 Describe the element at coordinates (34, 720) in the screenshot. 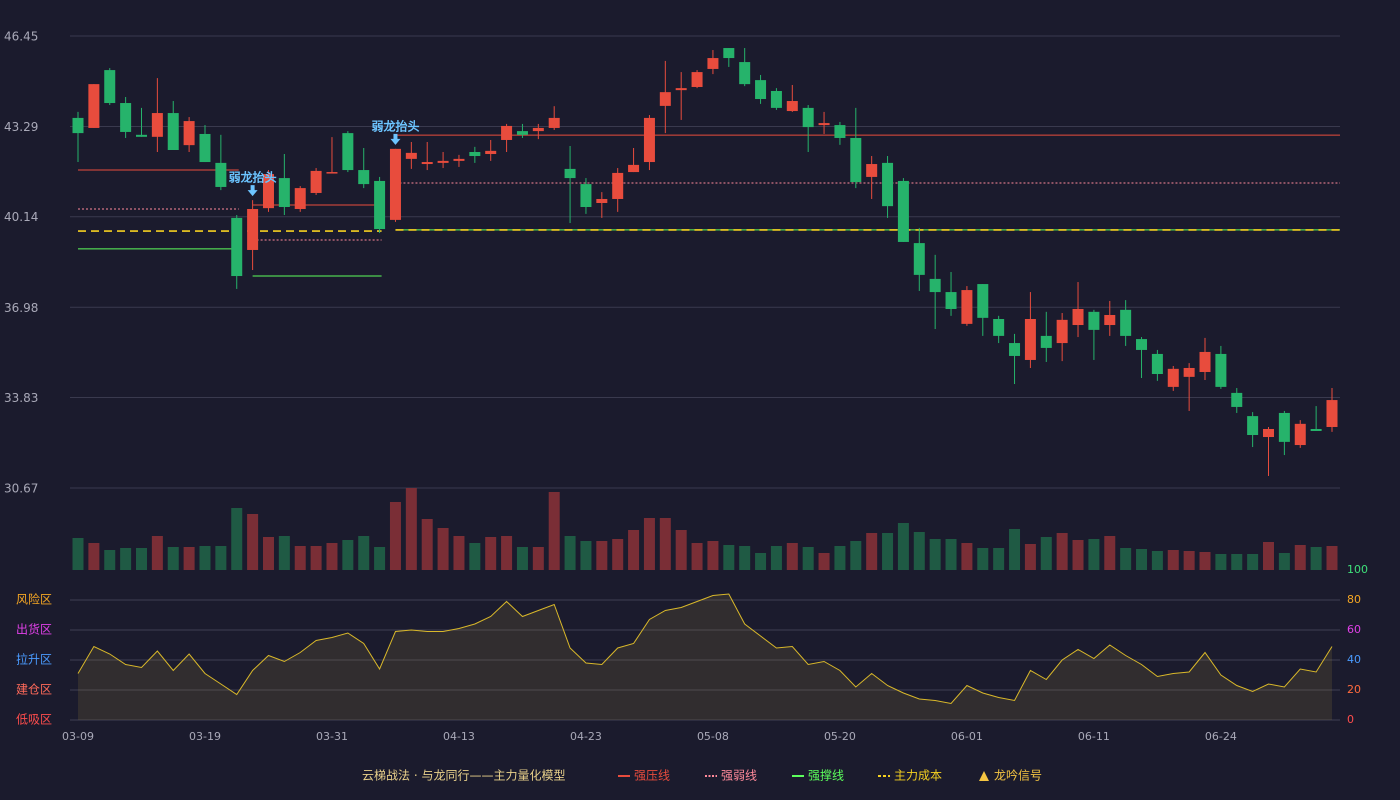

I see `zone-label: 低吸区` at that location.